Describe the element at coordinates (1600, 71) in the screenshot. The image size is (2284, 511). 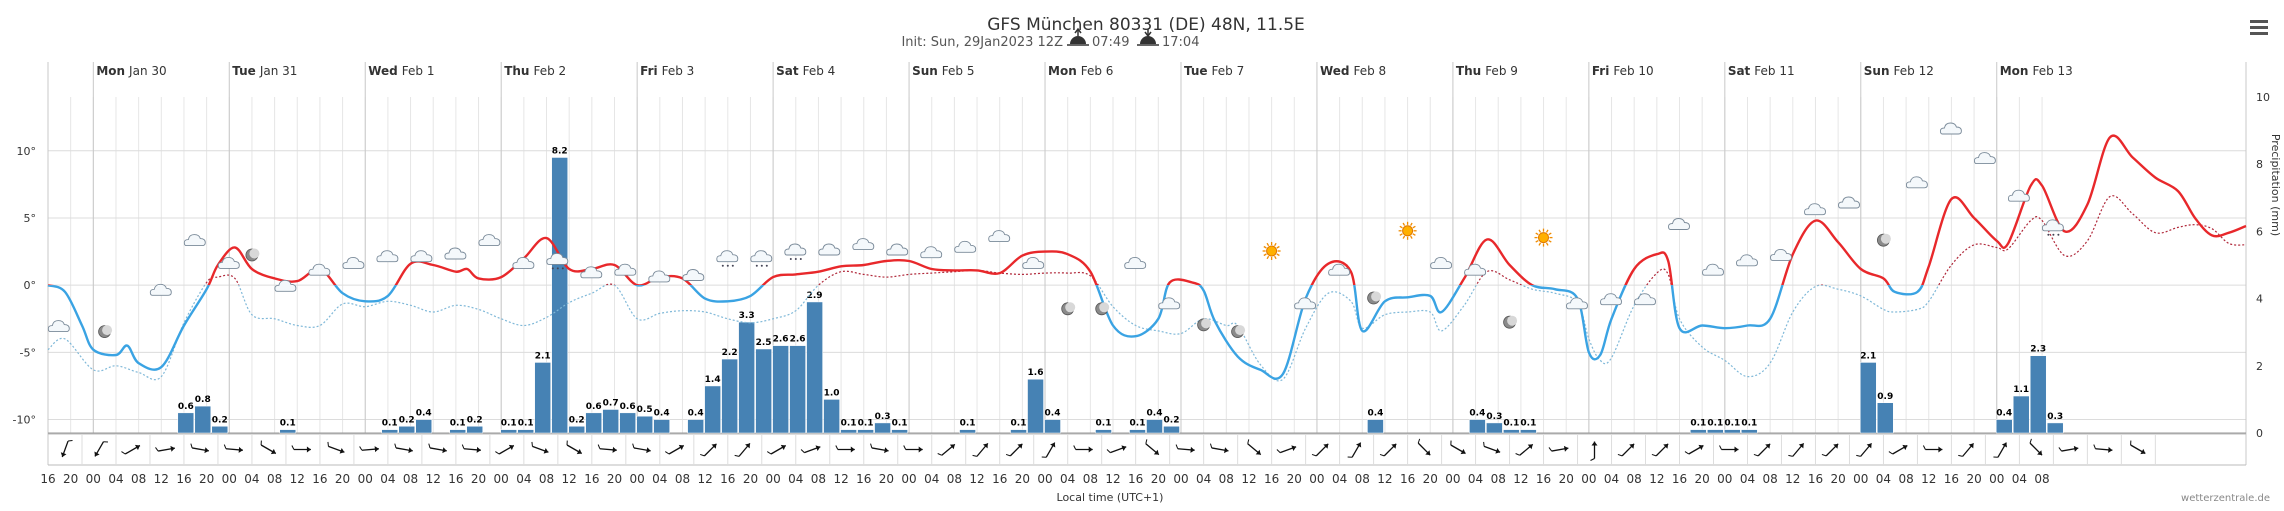
I see `day-label-weekday: Fri` at that location.